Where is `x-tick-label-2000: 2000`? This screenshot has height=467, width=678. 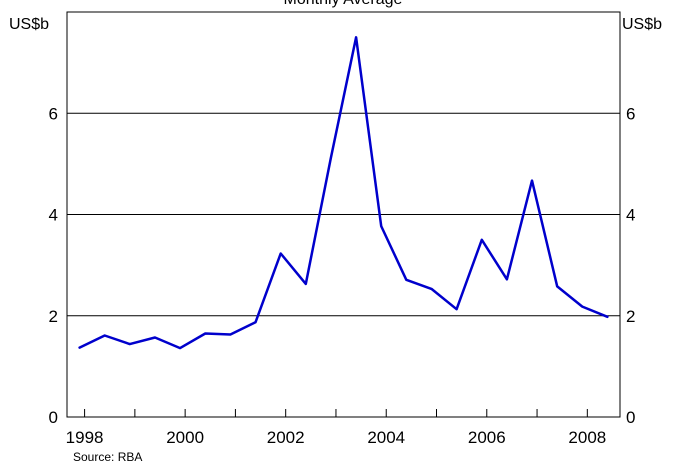
x-tick-label-2000: 2000 is located at coordinates (185, 437).